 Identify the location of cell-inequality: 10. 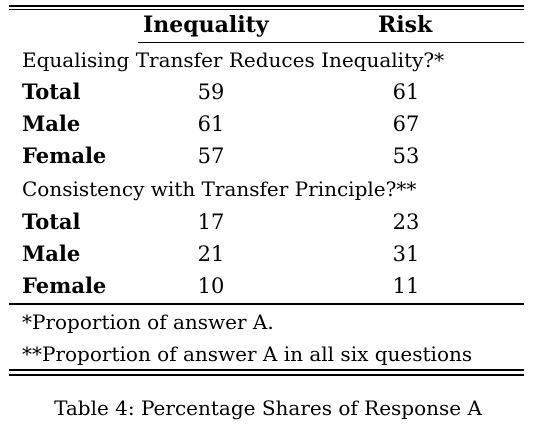
(211, 286).